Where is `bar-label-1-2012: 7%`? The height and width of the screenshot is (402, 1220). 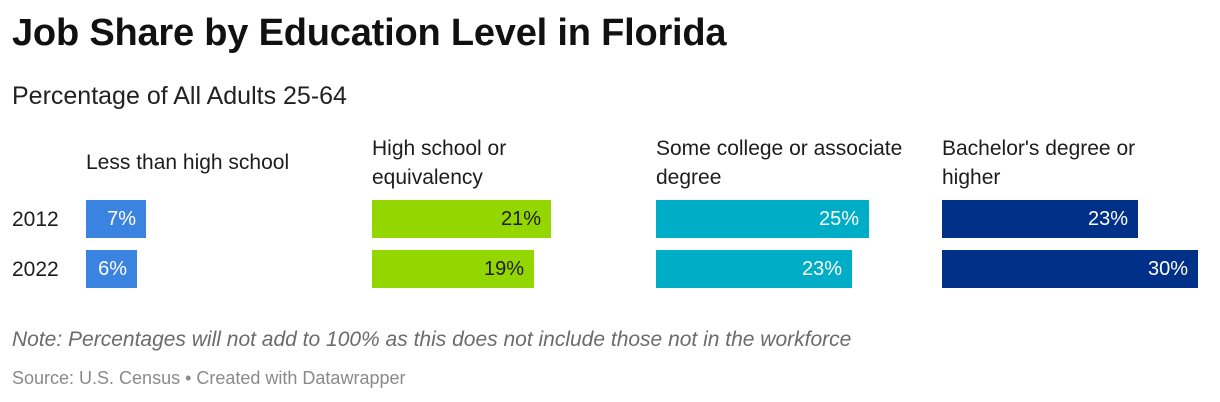 bar-label-1-2012: 7% is located at coordinates (121, 219).